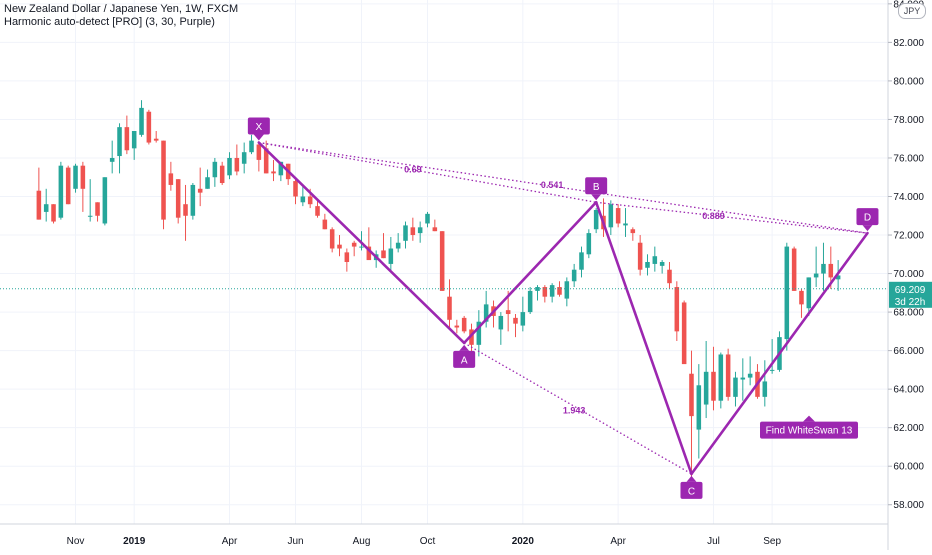 The image size is (932, 555). Describe the element at coordinates (912, 11) in the screenshot. I see `currency-badge: JPY` at that location.